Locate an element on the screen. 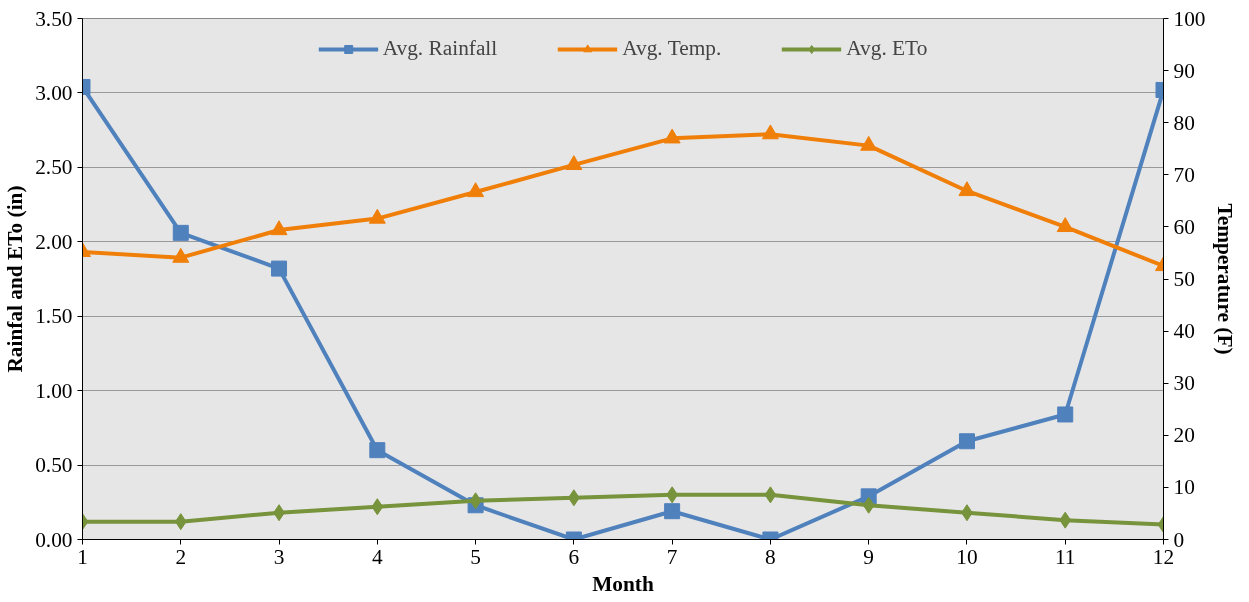  y-tick-label: 3.00 is located at coordinates (54, 92).